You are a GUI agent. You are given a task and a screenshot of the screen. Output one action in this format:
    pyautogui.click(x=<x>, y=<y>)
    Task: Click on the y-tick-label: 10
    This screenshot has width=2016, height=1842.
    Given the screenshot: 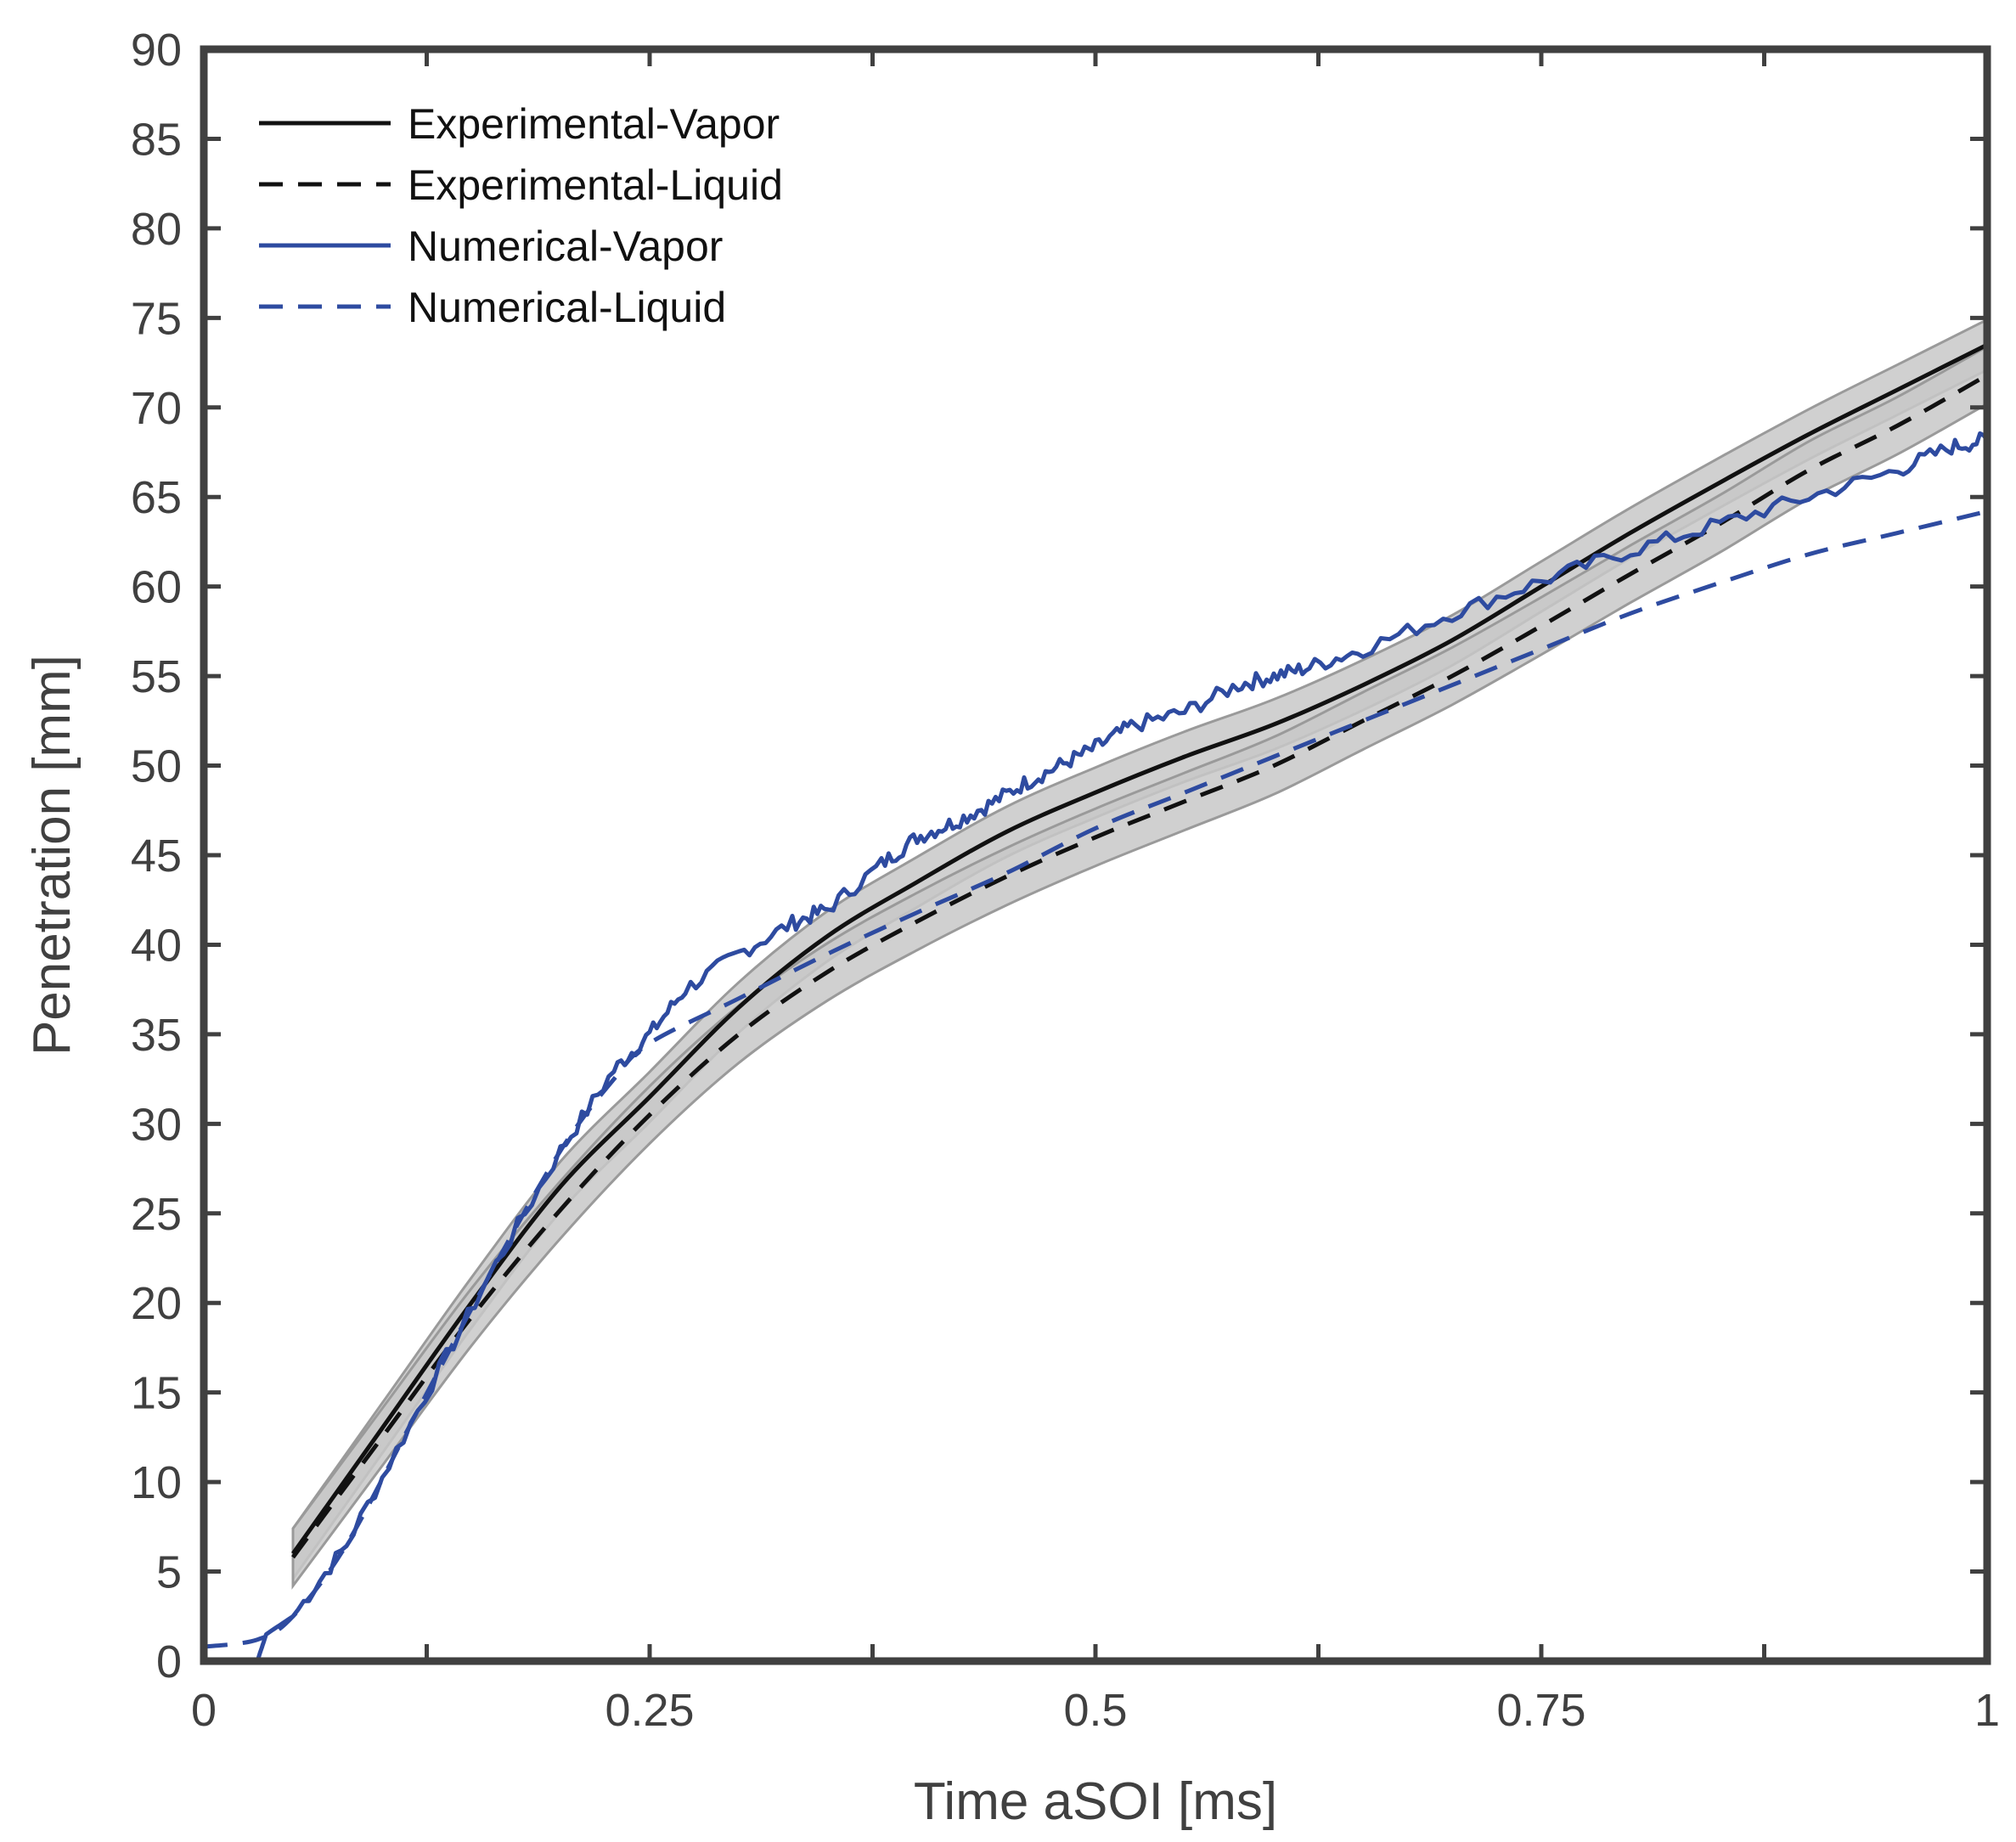 What is the action you would take?
    pyautogui.click(x=156, y=1482)
    